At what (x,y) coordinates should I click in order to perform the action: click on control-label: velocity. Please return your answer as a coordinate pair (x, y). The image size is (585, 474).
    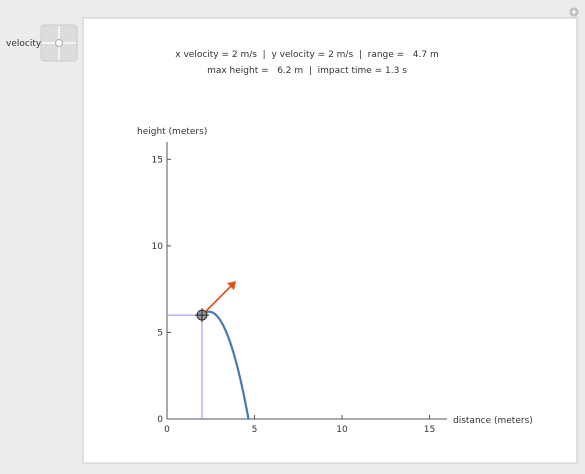
    Looking at the image, I should click on (24, 44).